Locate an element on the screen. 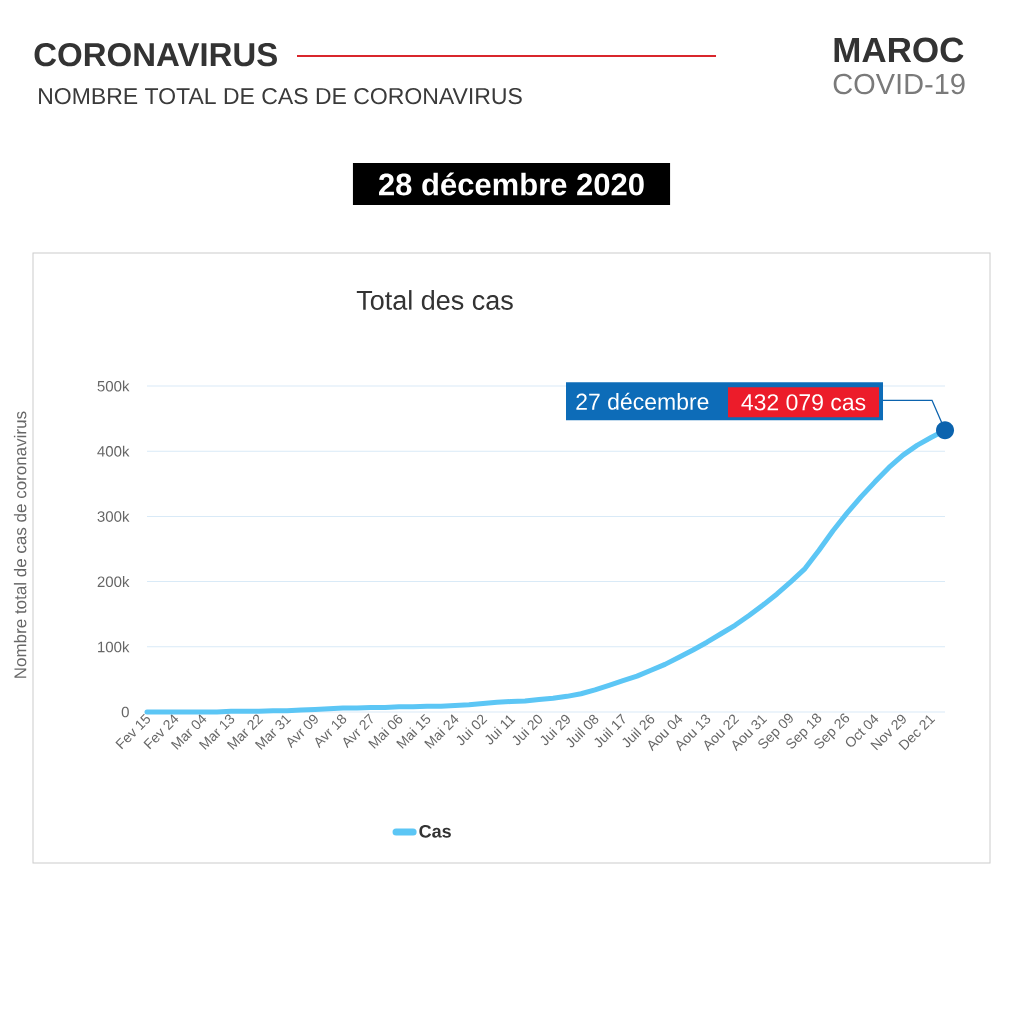  chart-subtitle: NOMBRE TOTAL DE CAS DE CORONAVIRUS is located at coordinates (280, 96).